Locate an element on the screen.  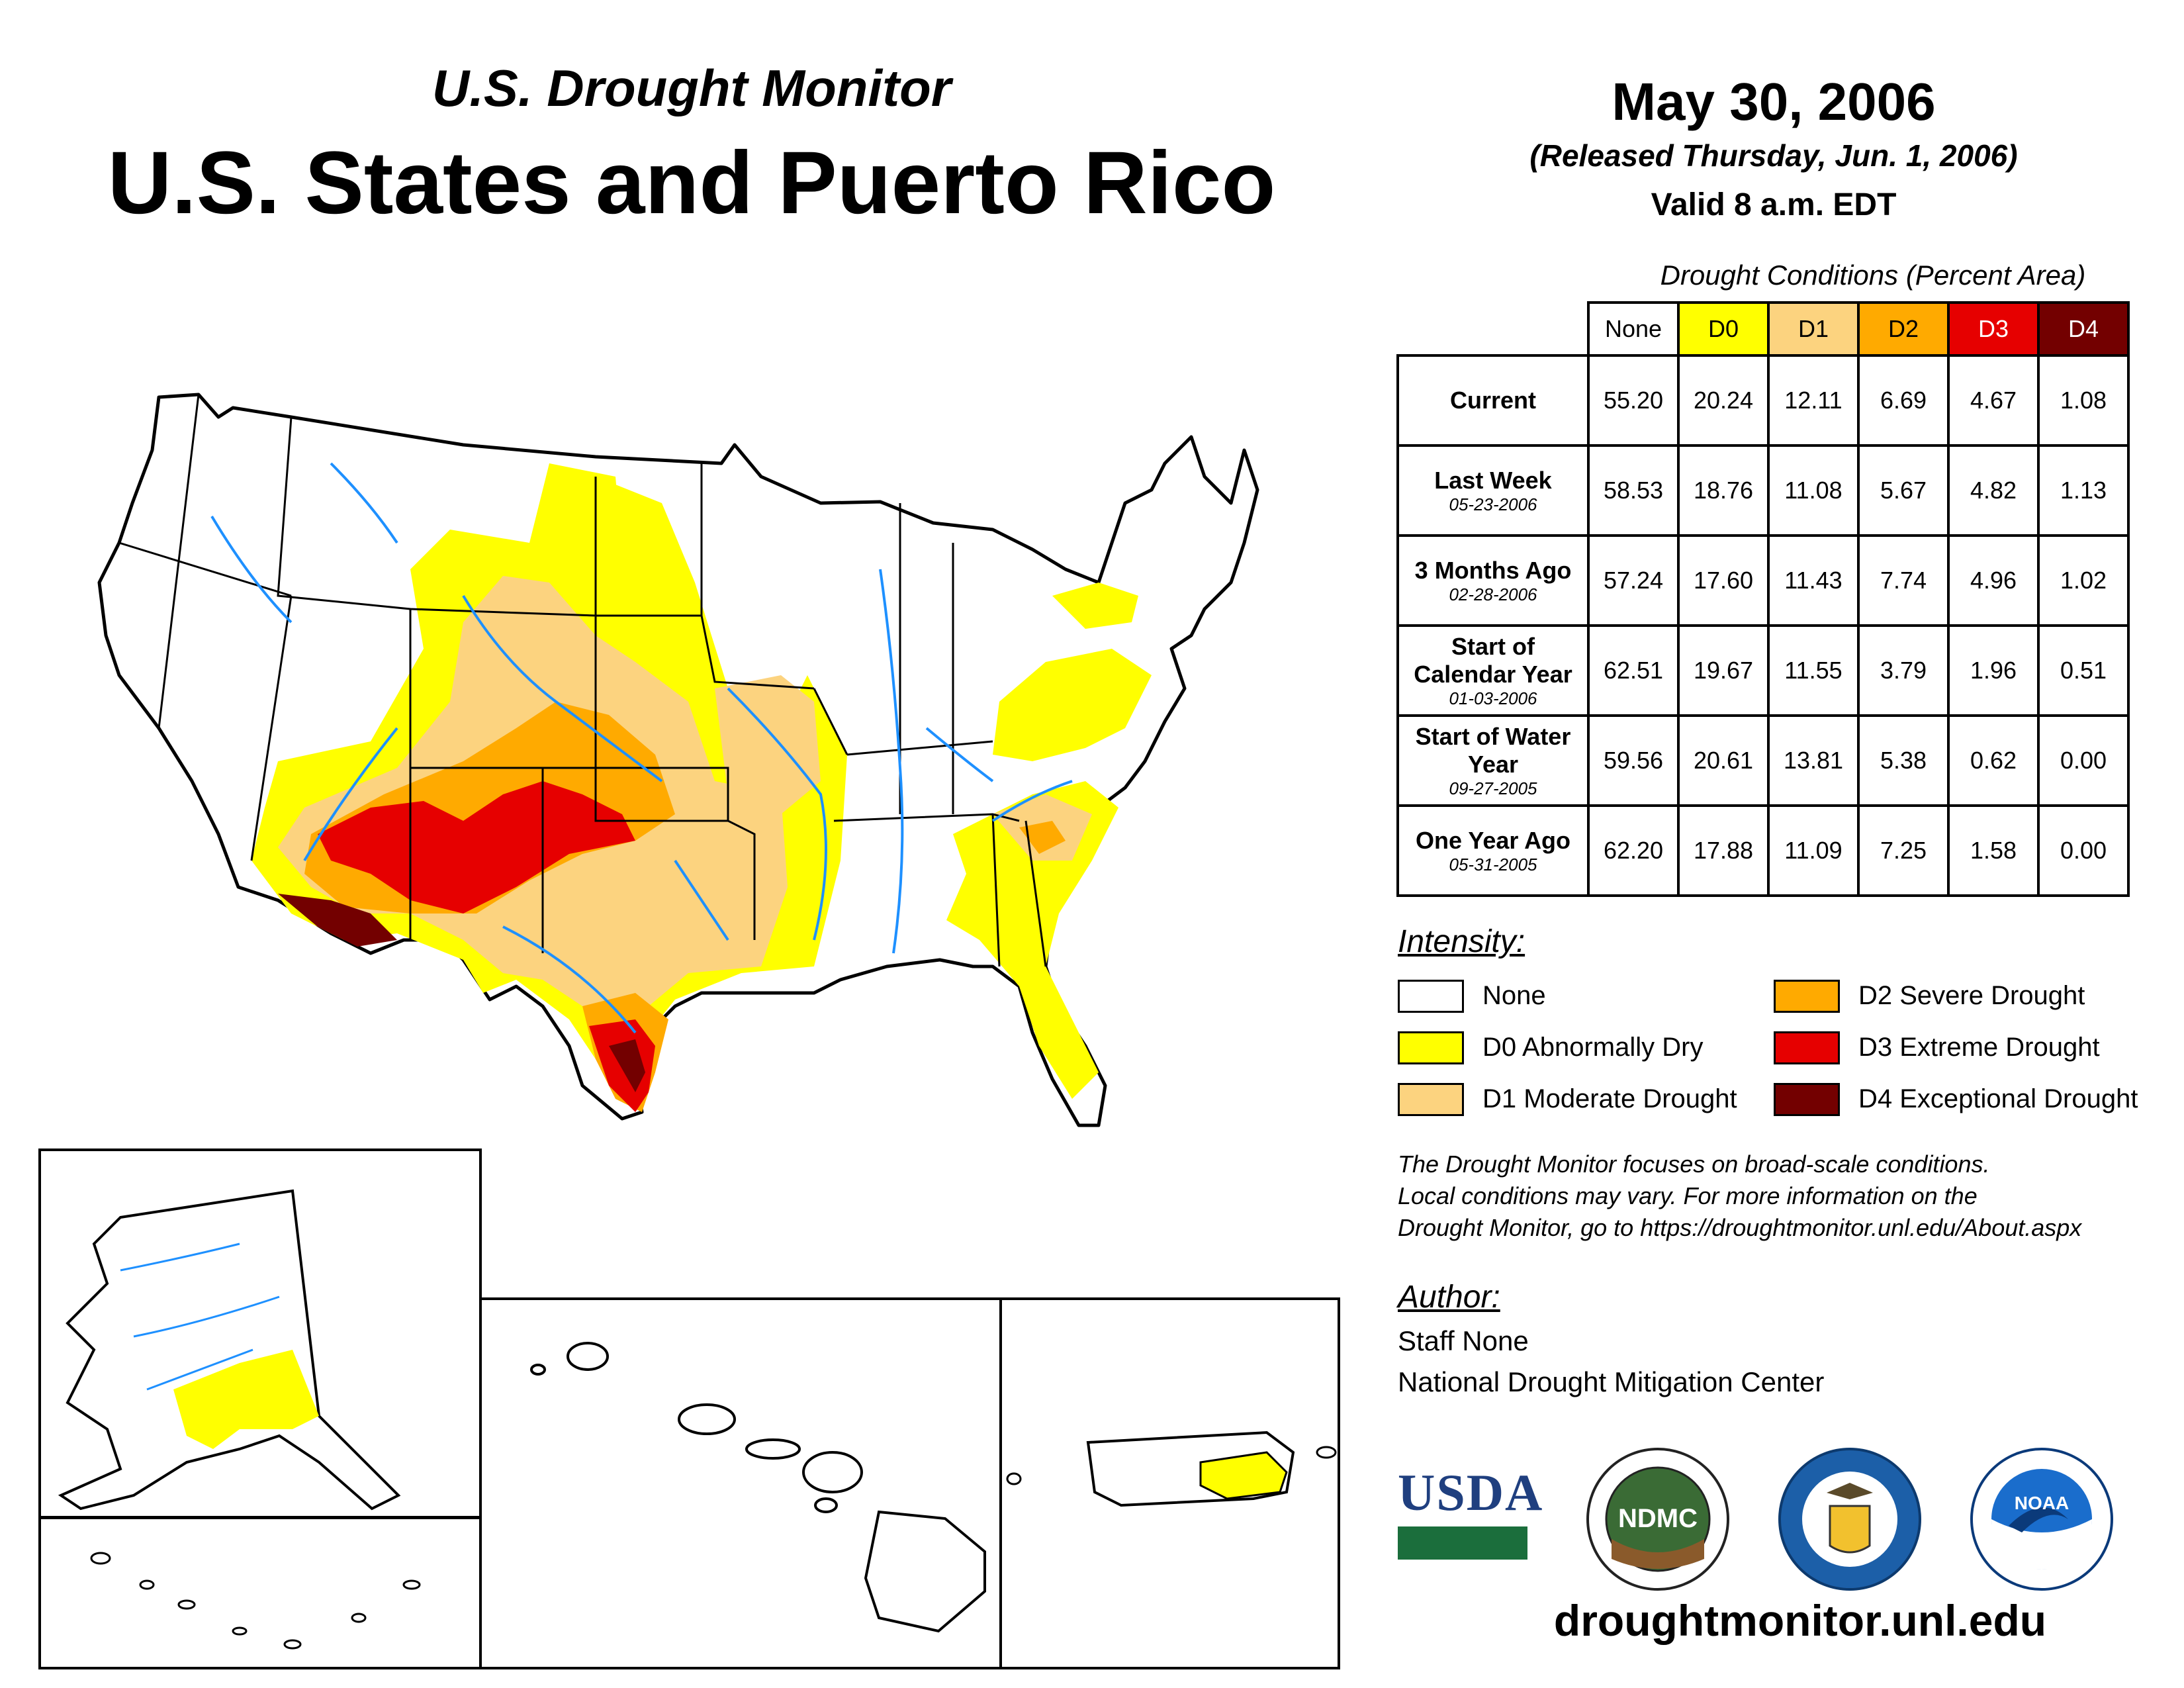
legend-swatch-d0 is located at coordinates (1431, 1047).